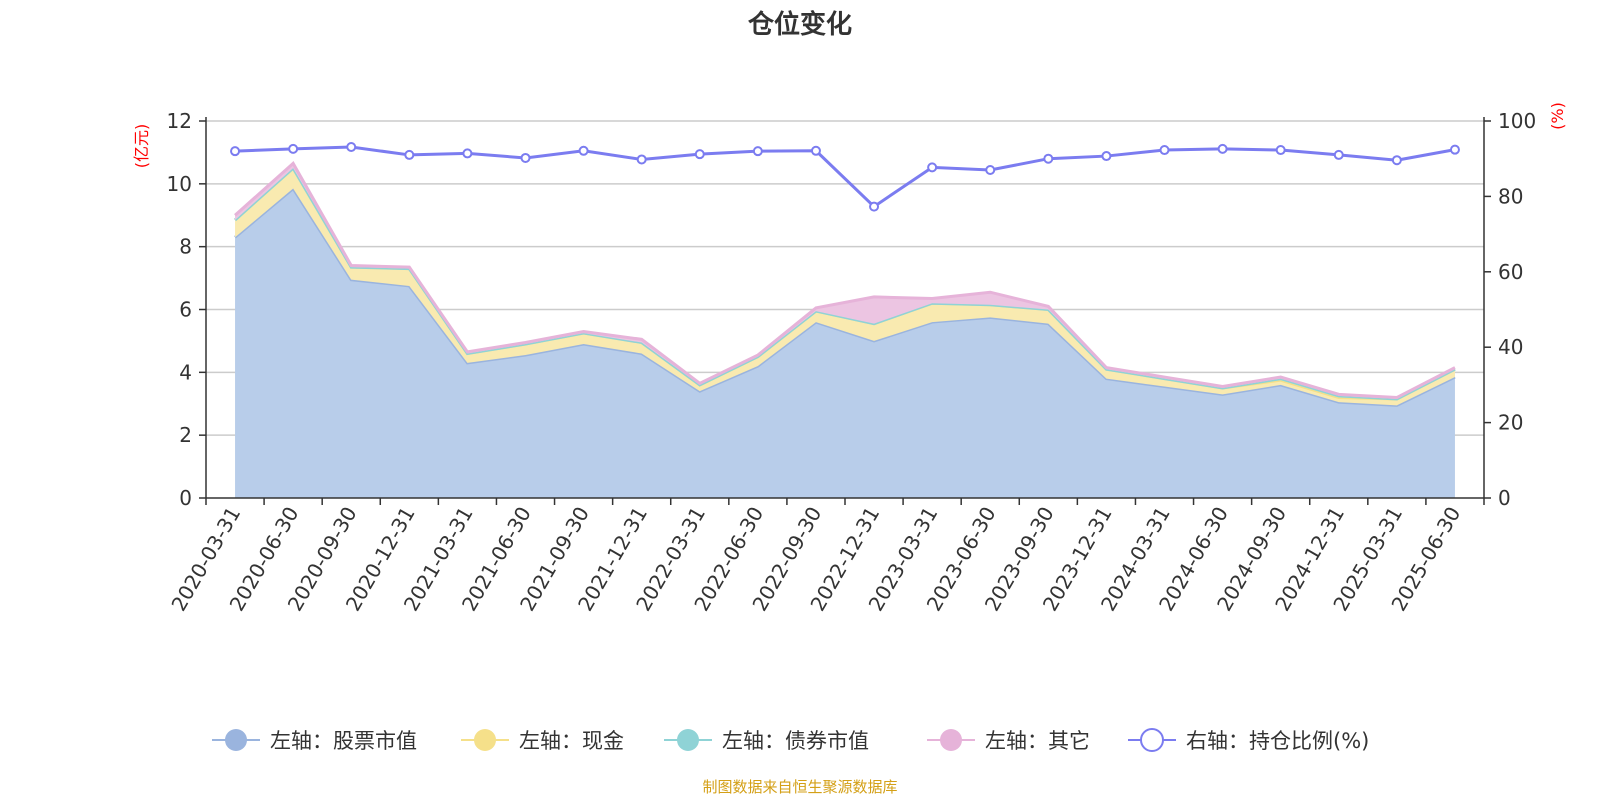 Image resolution: width=1600 pixels, height=800 pixels. I want to click on ratio-line, so click(845, 177).